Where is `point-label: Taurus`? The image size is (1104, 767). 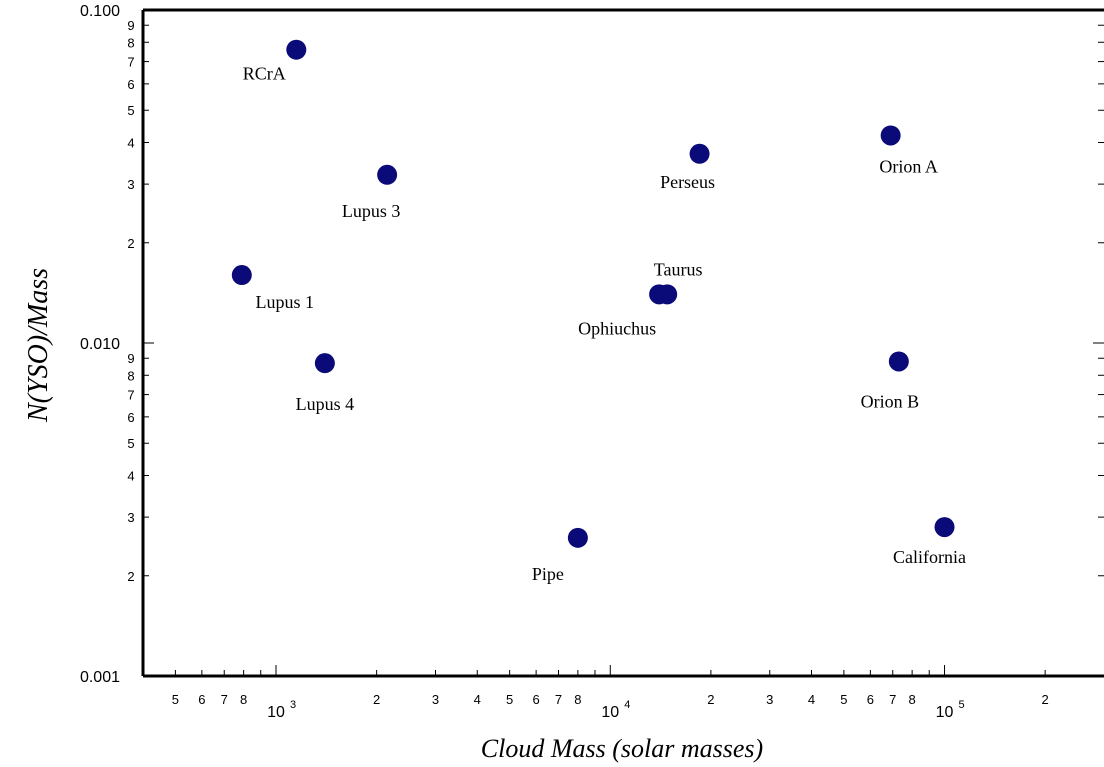 point-label: Taurus is located at coordinates (678, 269).